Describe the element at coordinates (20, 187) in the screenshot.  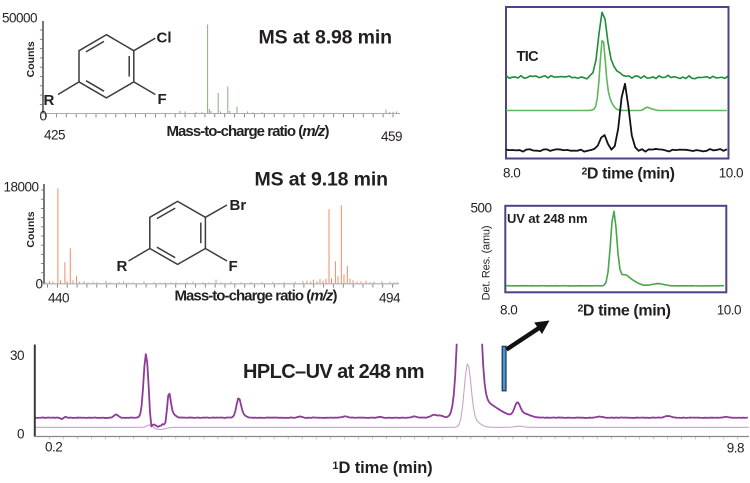
I see `svg-text: 18000` at that location.